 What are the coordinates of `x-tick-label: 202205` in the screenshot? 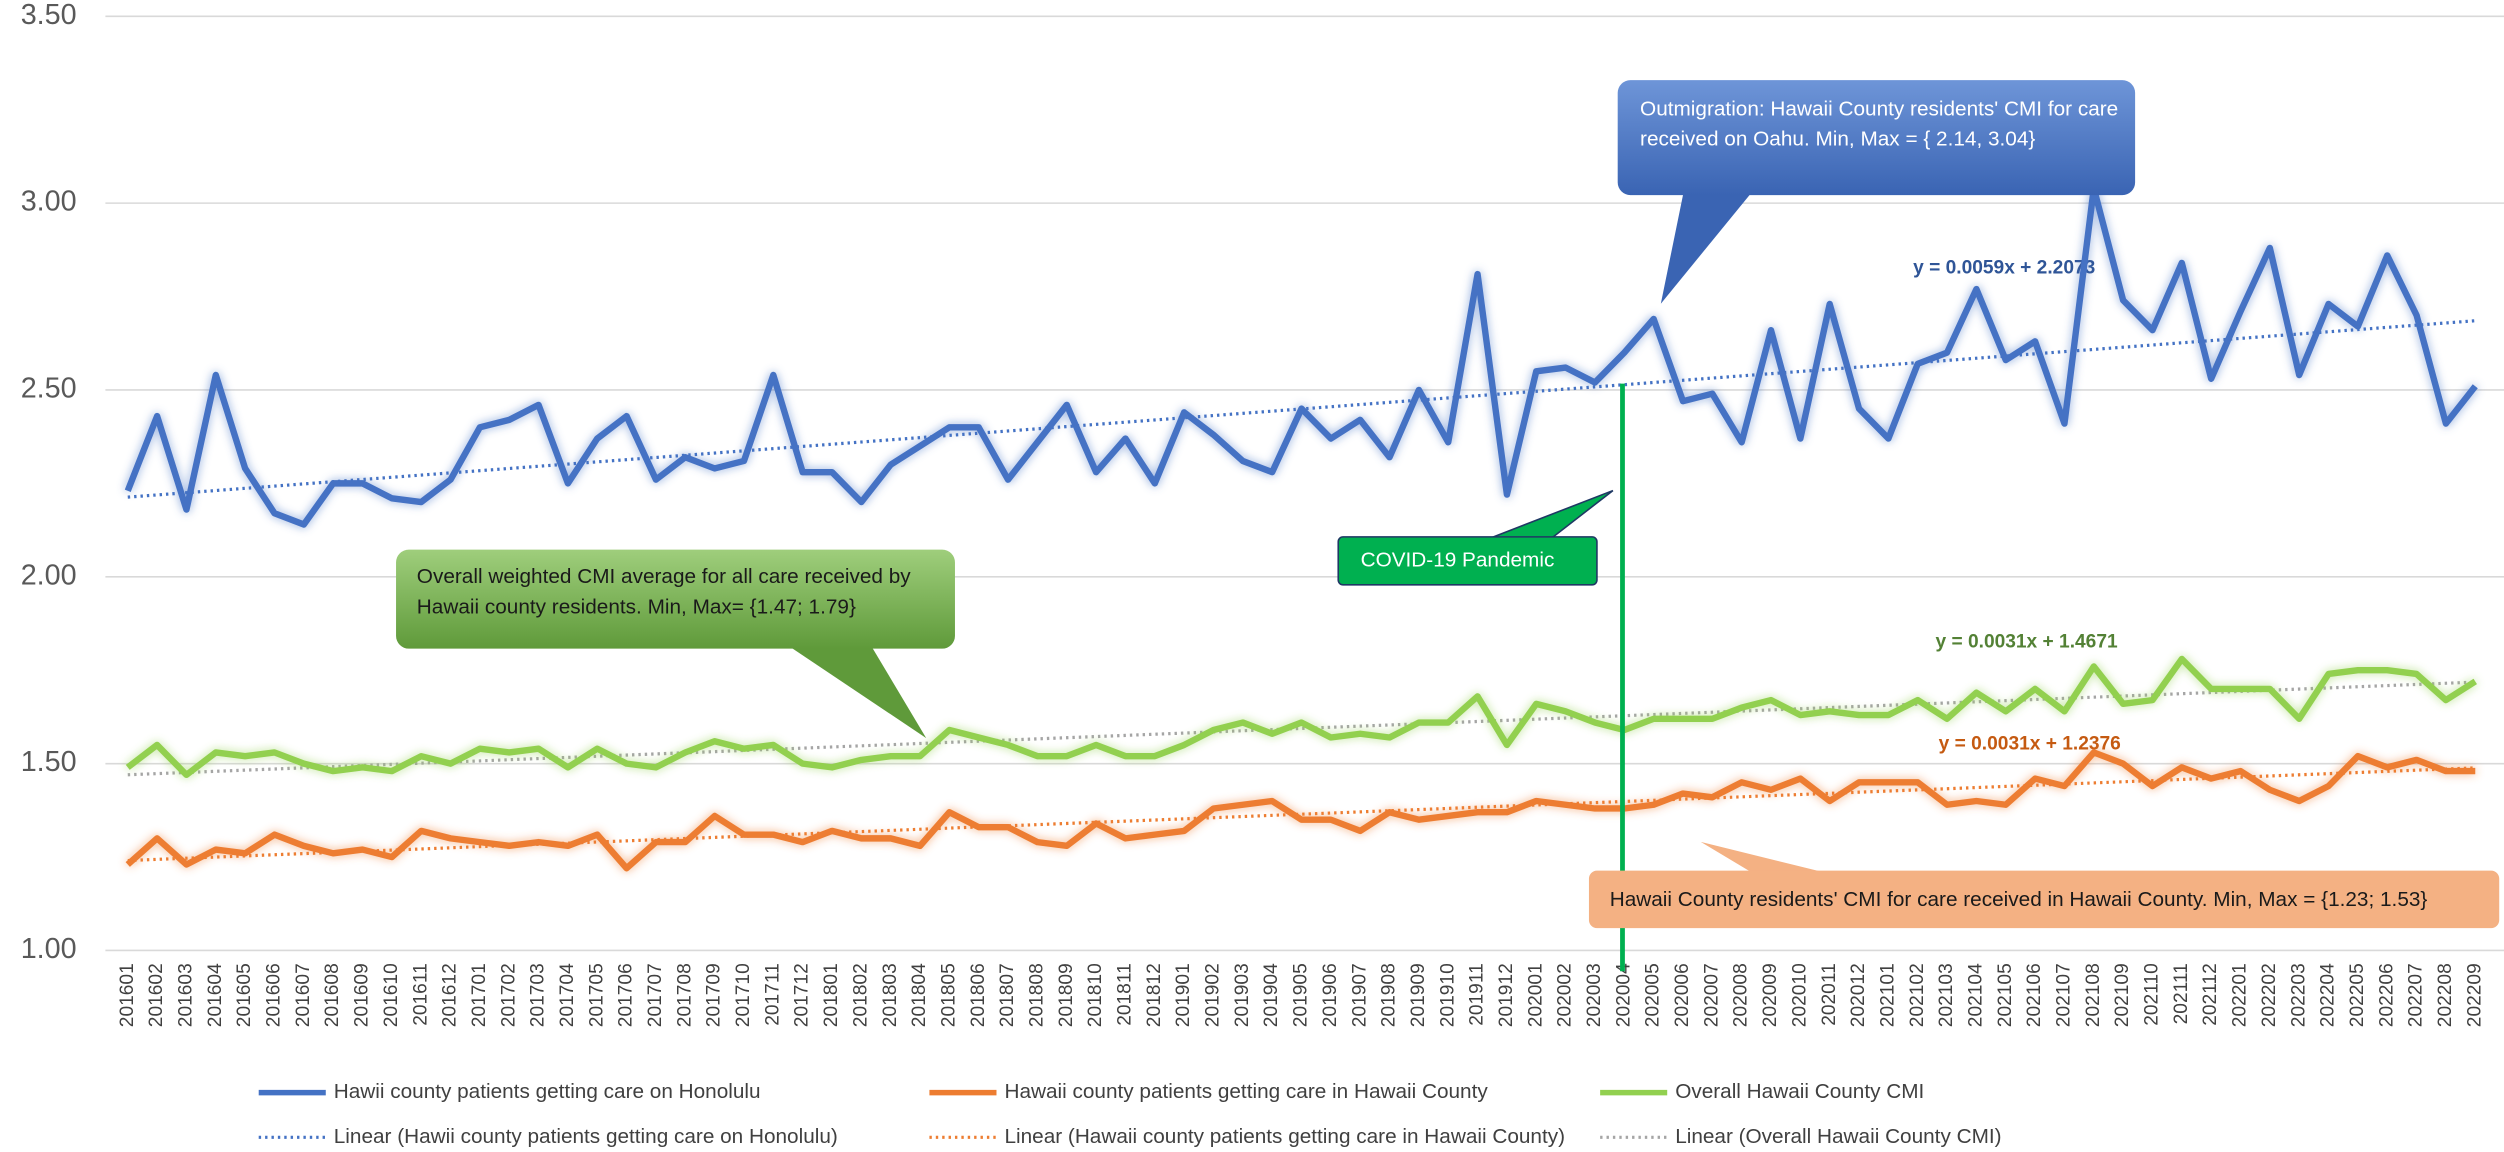 It's located at (2357, 995).